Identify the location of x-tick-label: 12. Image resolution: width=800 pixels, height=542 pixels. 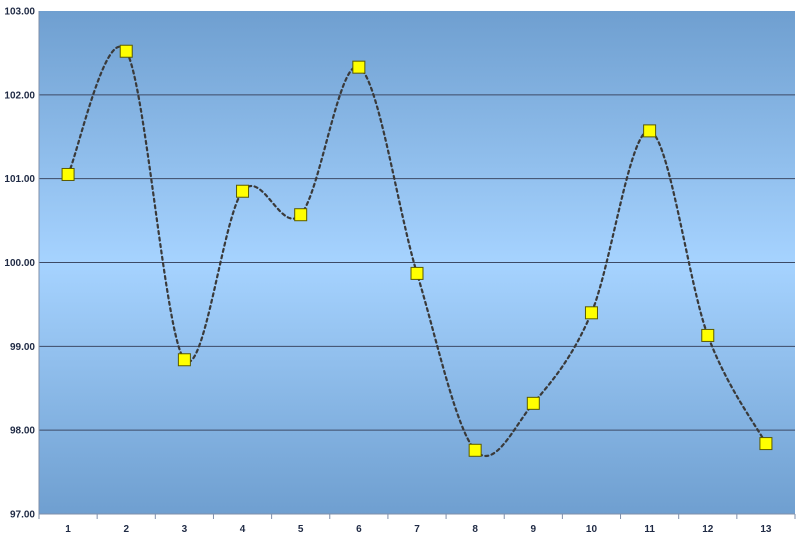
(708, 529).